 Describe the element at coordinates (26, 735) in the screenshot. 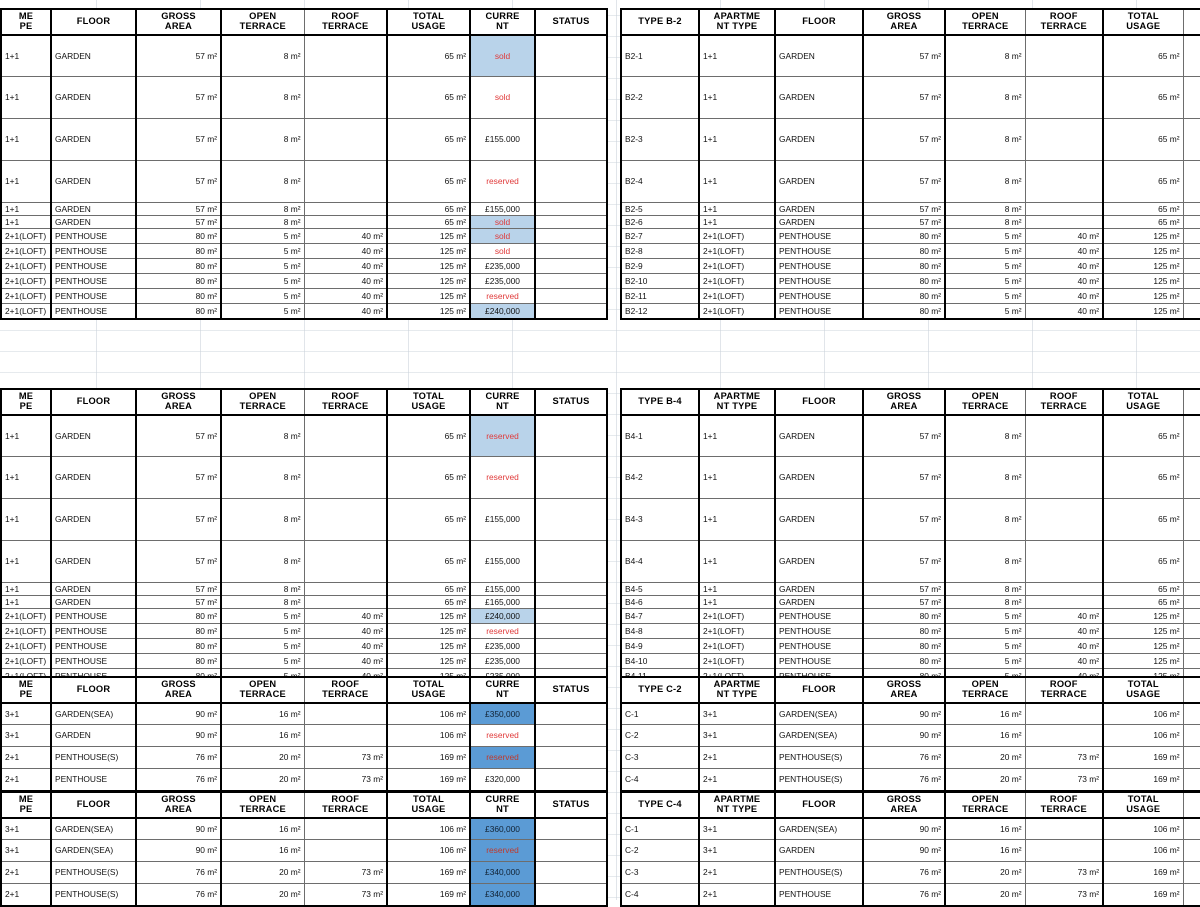

I see `cell-apartment-type: 3+1` at that location.